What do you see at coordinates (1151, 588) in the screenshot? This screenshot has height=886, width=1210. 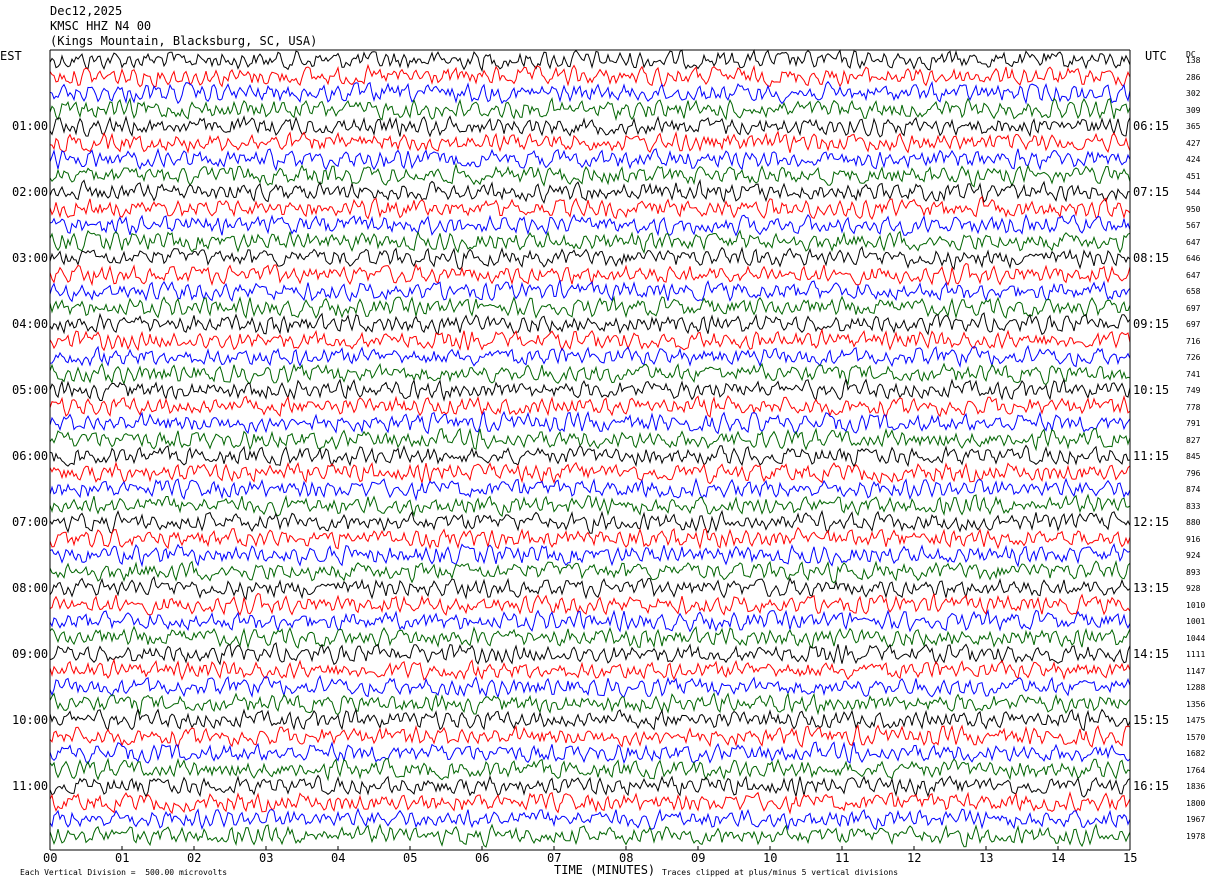 I see `utc-hour-label: 13:15` at bounding box center [1151, 588].